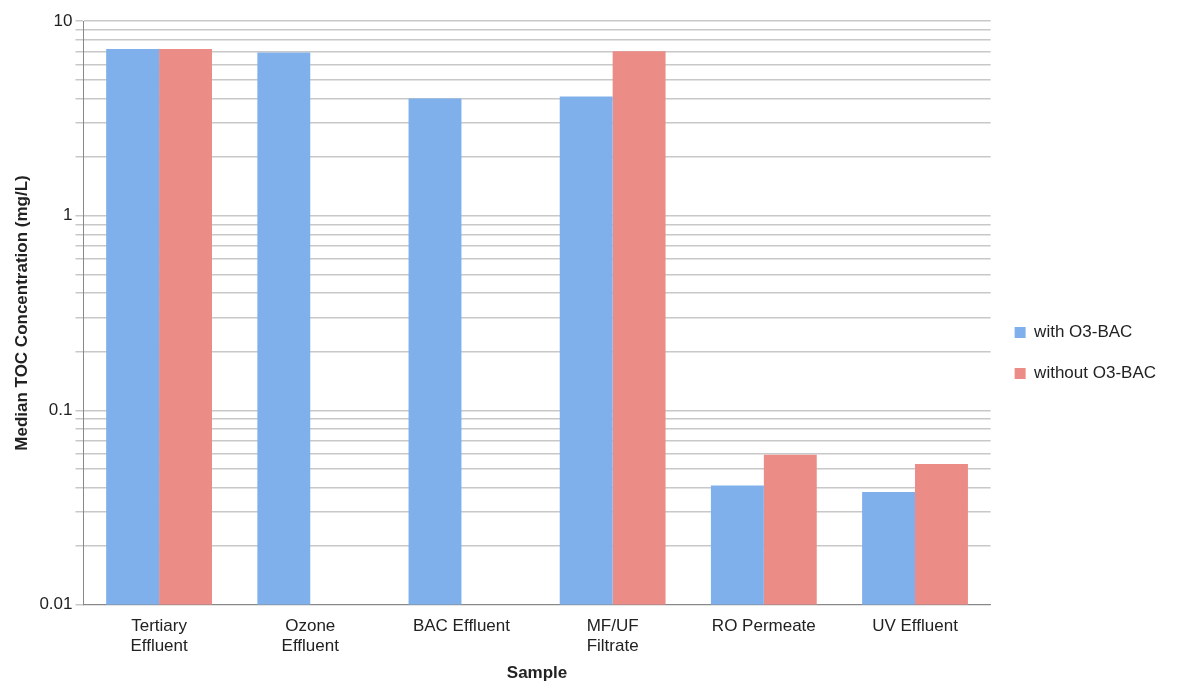 This screenshot has height=696, width=1185. I want to click on x-tick-label: Ozone Effluent, so click(310, 635).